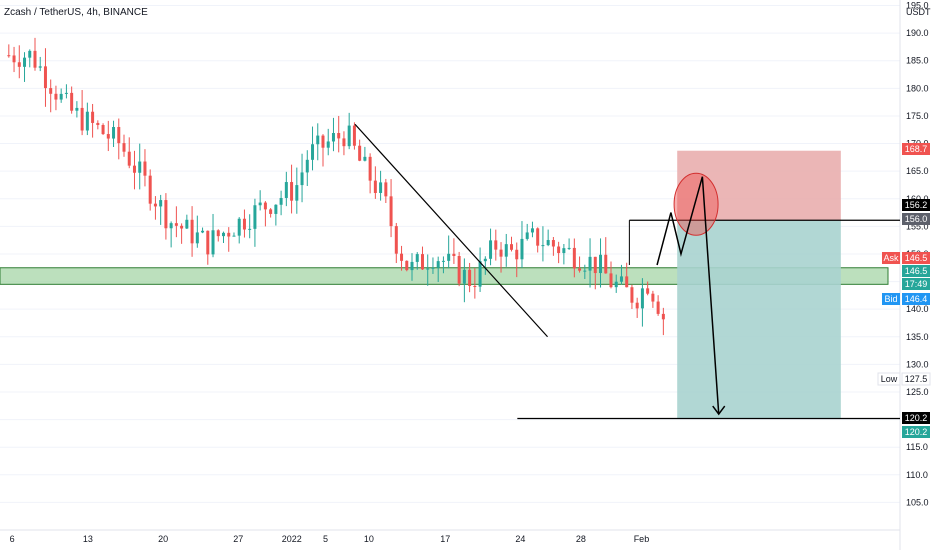 The width and height of the screenshot is (932, 550). What do you see at coordinates (917, 226) in the screenshot?
I see `y-tick-label: 155.0` at bounding box center [917, 226].